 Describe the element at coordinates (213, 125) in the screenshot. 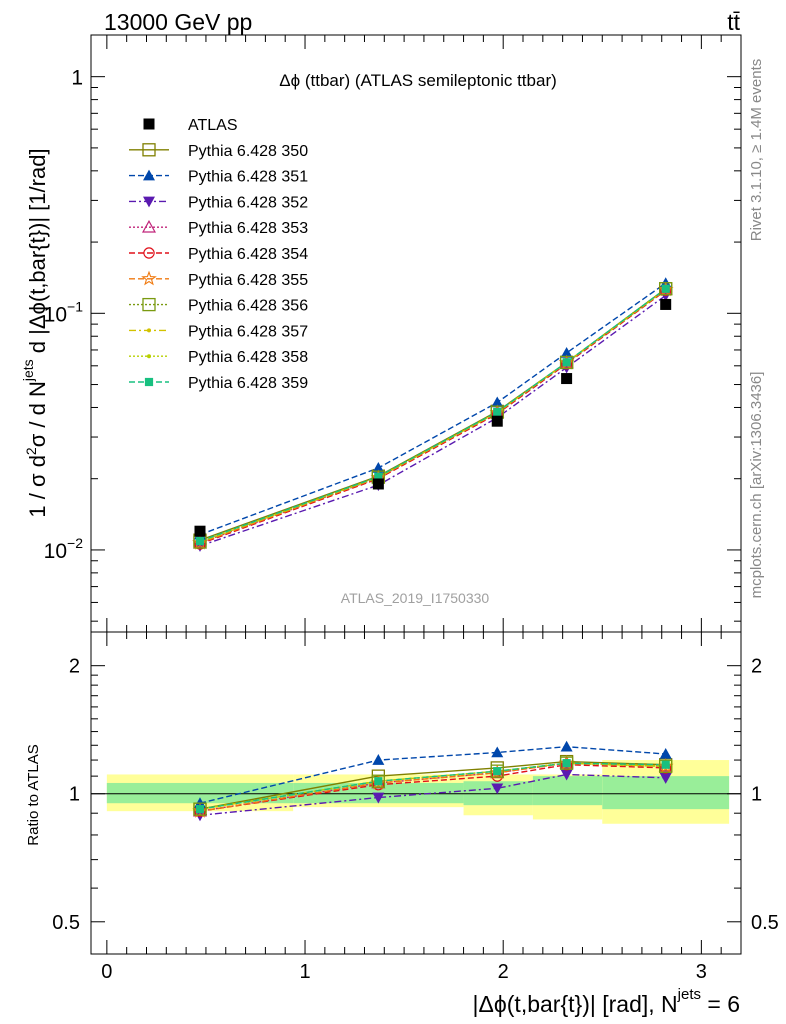

I see `legend-label-0: ATLAS` at that location.